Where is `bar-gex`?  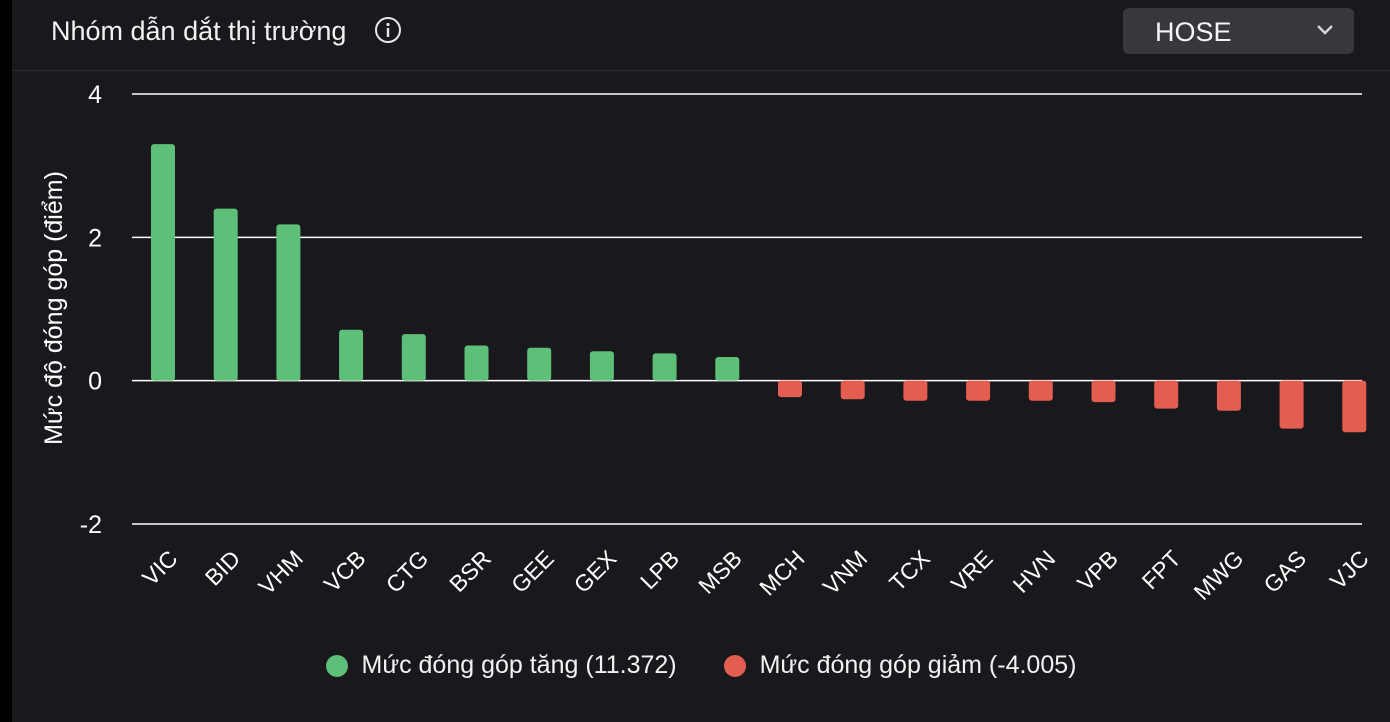 bar-gex is located at coordinates (601, 366).